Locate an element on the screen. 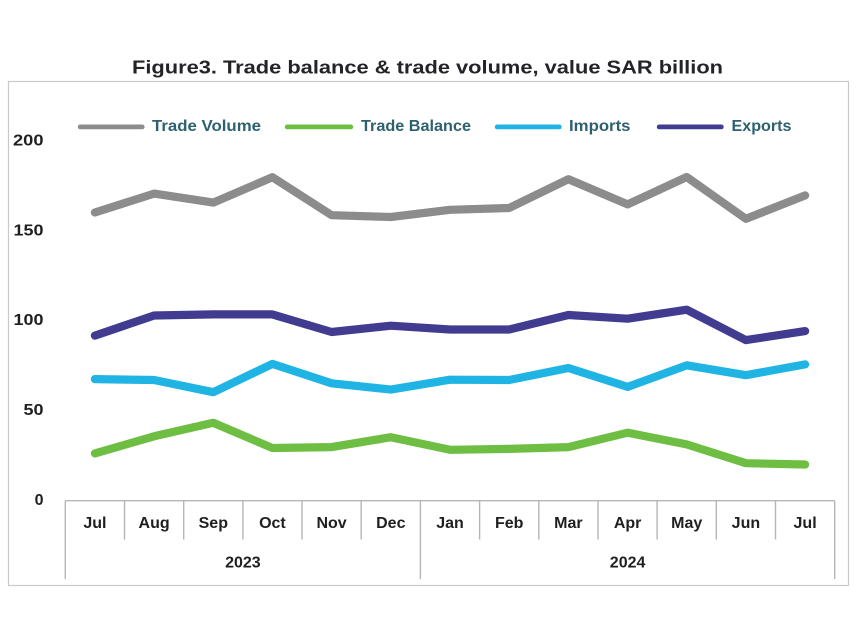 This screenshot has width=858, height=643. svg-text: 2024 is located at coordinates (628, 563).